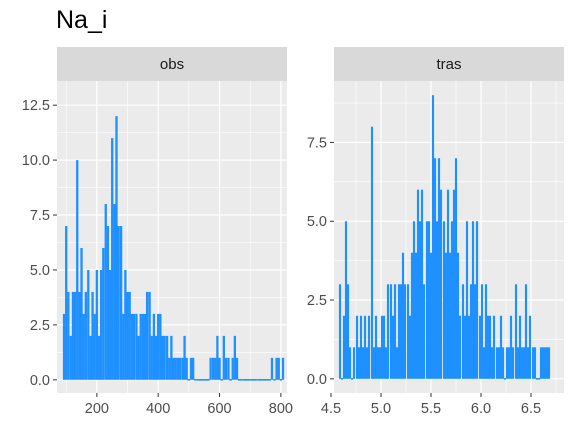  I want to click on x-tick-label: 200, so click(97, 409).